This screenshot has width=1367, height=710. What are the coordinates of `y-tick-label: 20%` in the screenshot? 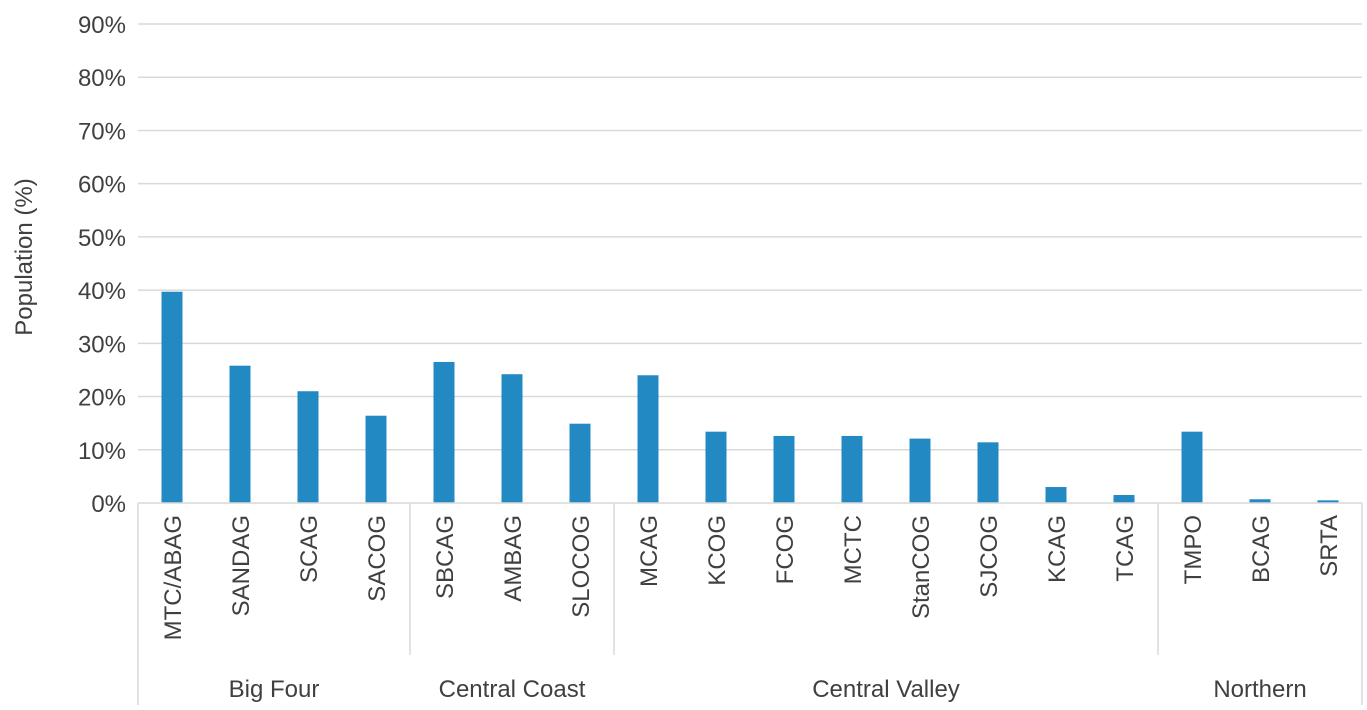 It's located at (102, 398).